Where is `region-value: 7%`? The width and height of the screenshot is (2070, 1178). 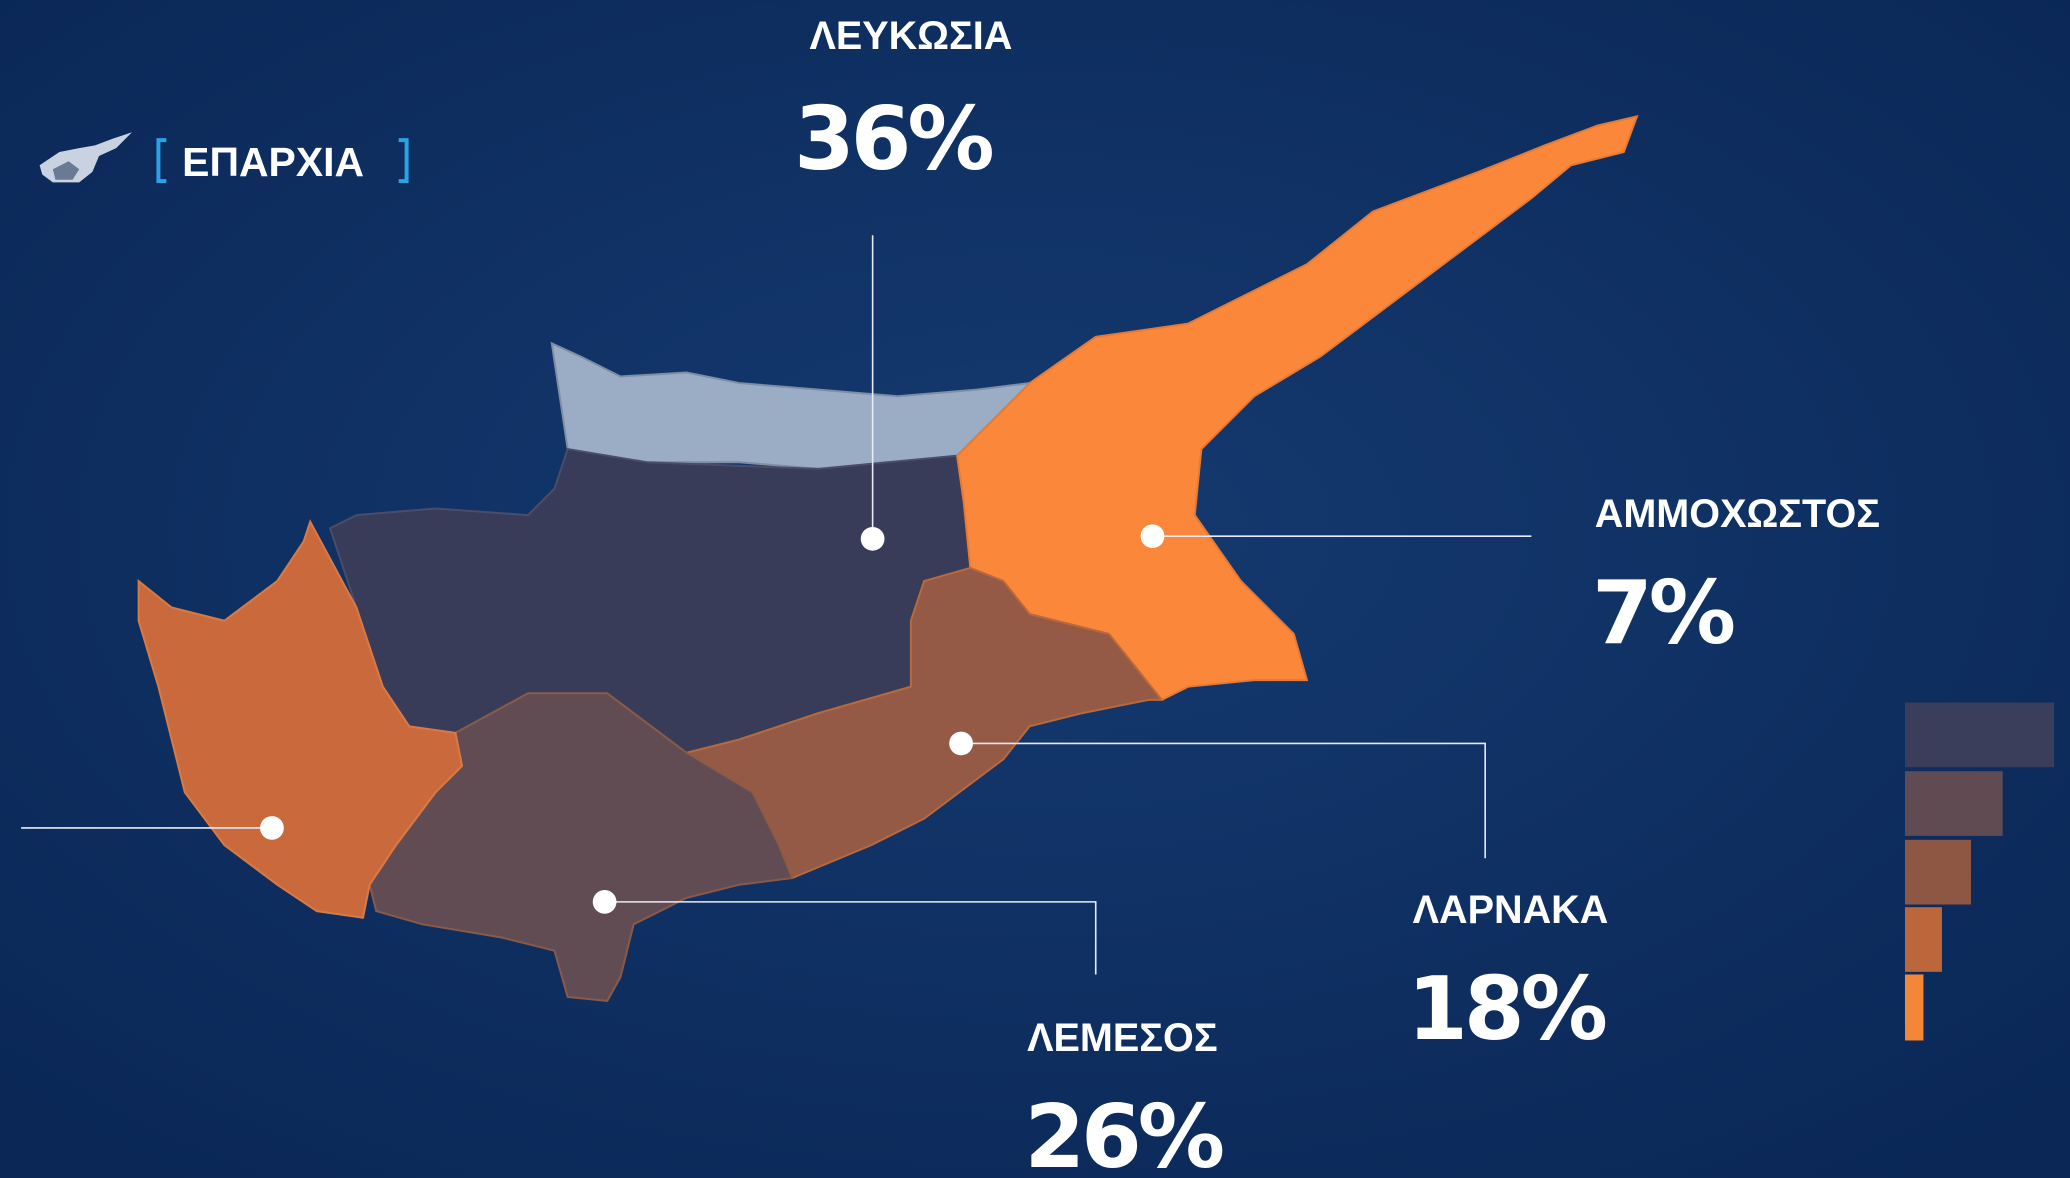
region-value: 7% is located at coordinates (1663, 613).